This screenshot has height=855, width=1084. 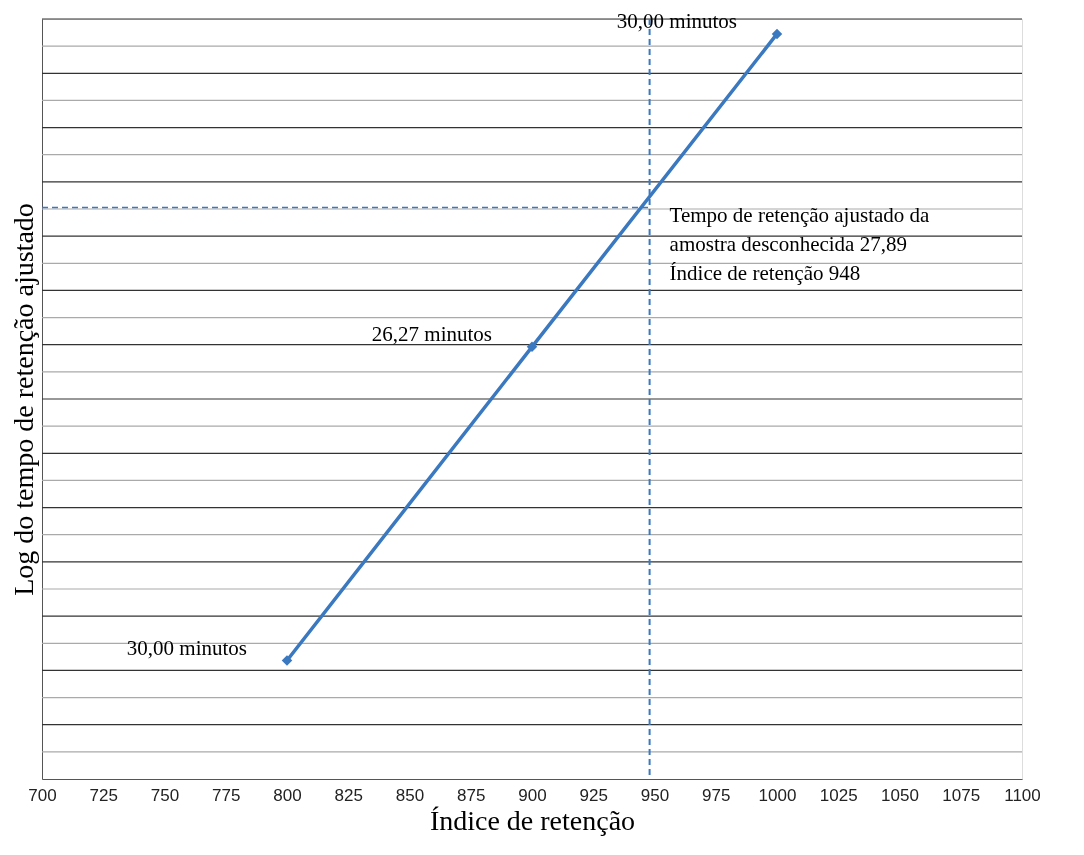 What do you see at coordinates (471, 795) in the screenshot?
I see `x-tick-label: 875` at bounding box center [471, 795].